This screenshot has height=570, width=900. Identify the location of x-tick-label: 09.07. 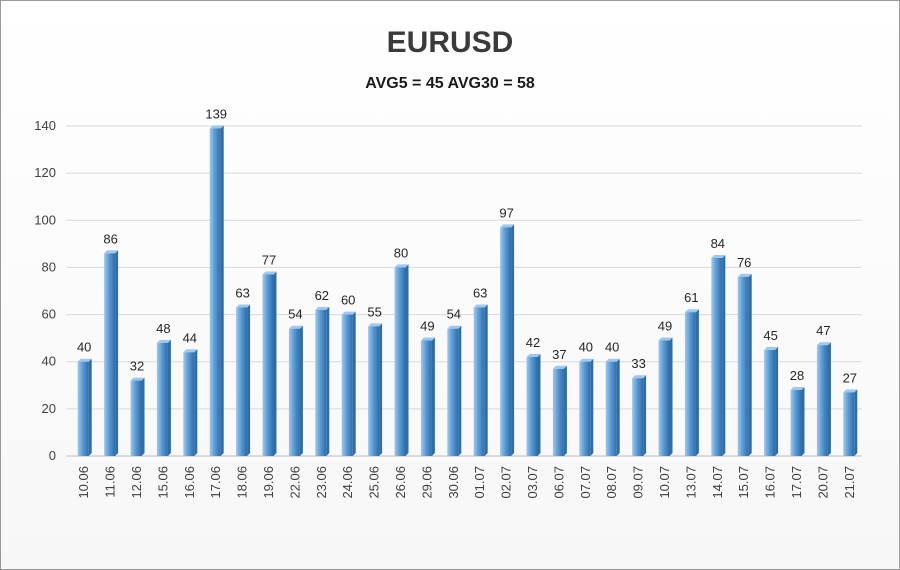
(638, 482).